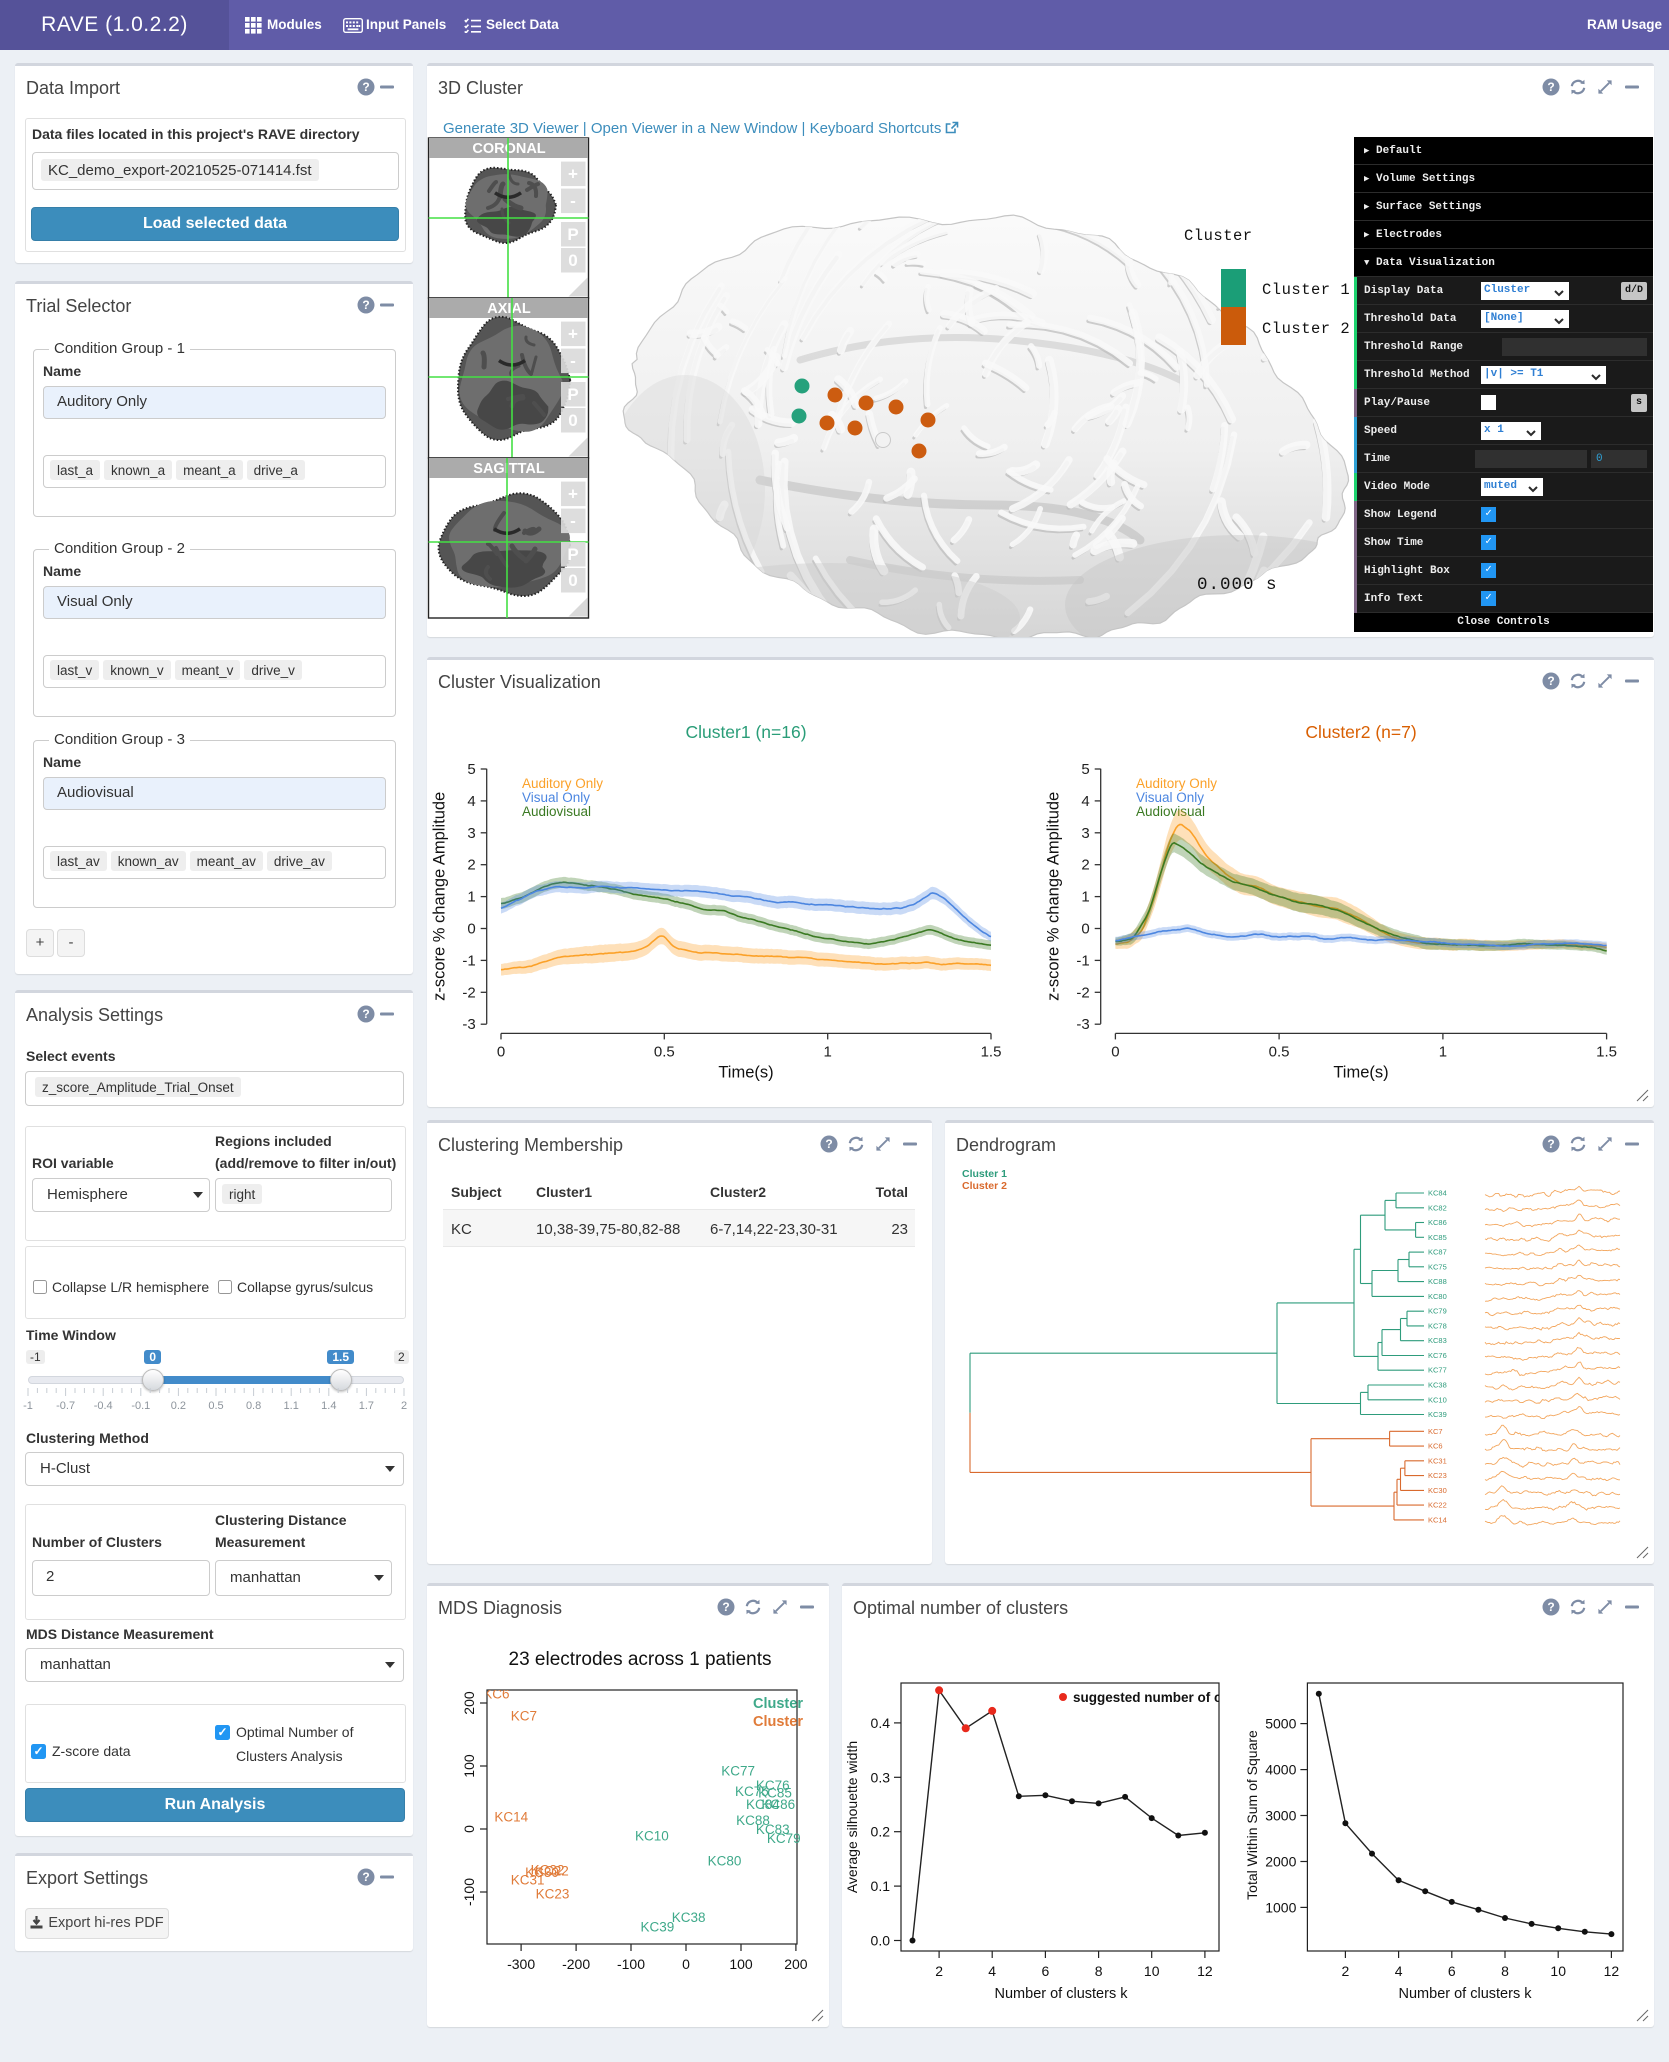 The height and width of the screenshot is (2062, 1669). Describe the element at coordinates (752, 1791) in the screenshot. I see `svg-text: KC75` at that location.